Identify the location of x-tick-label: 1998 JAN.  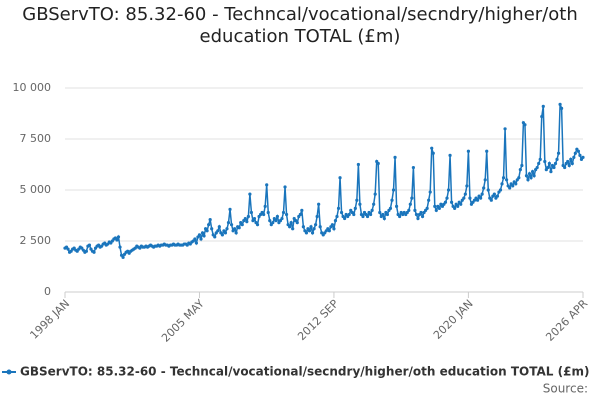
(49, 319).